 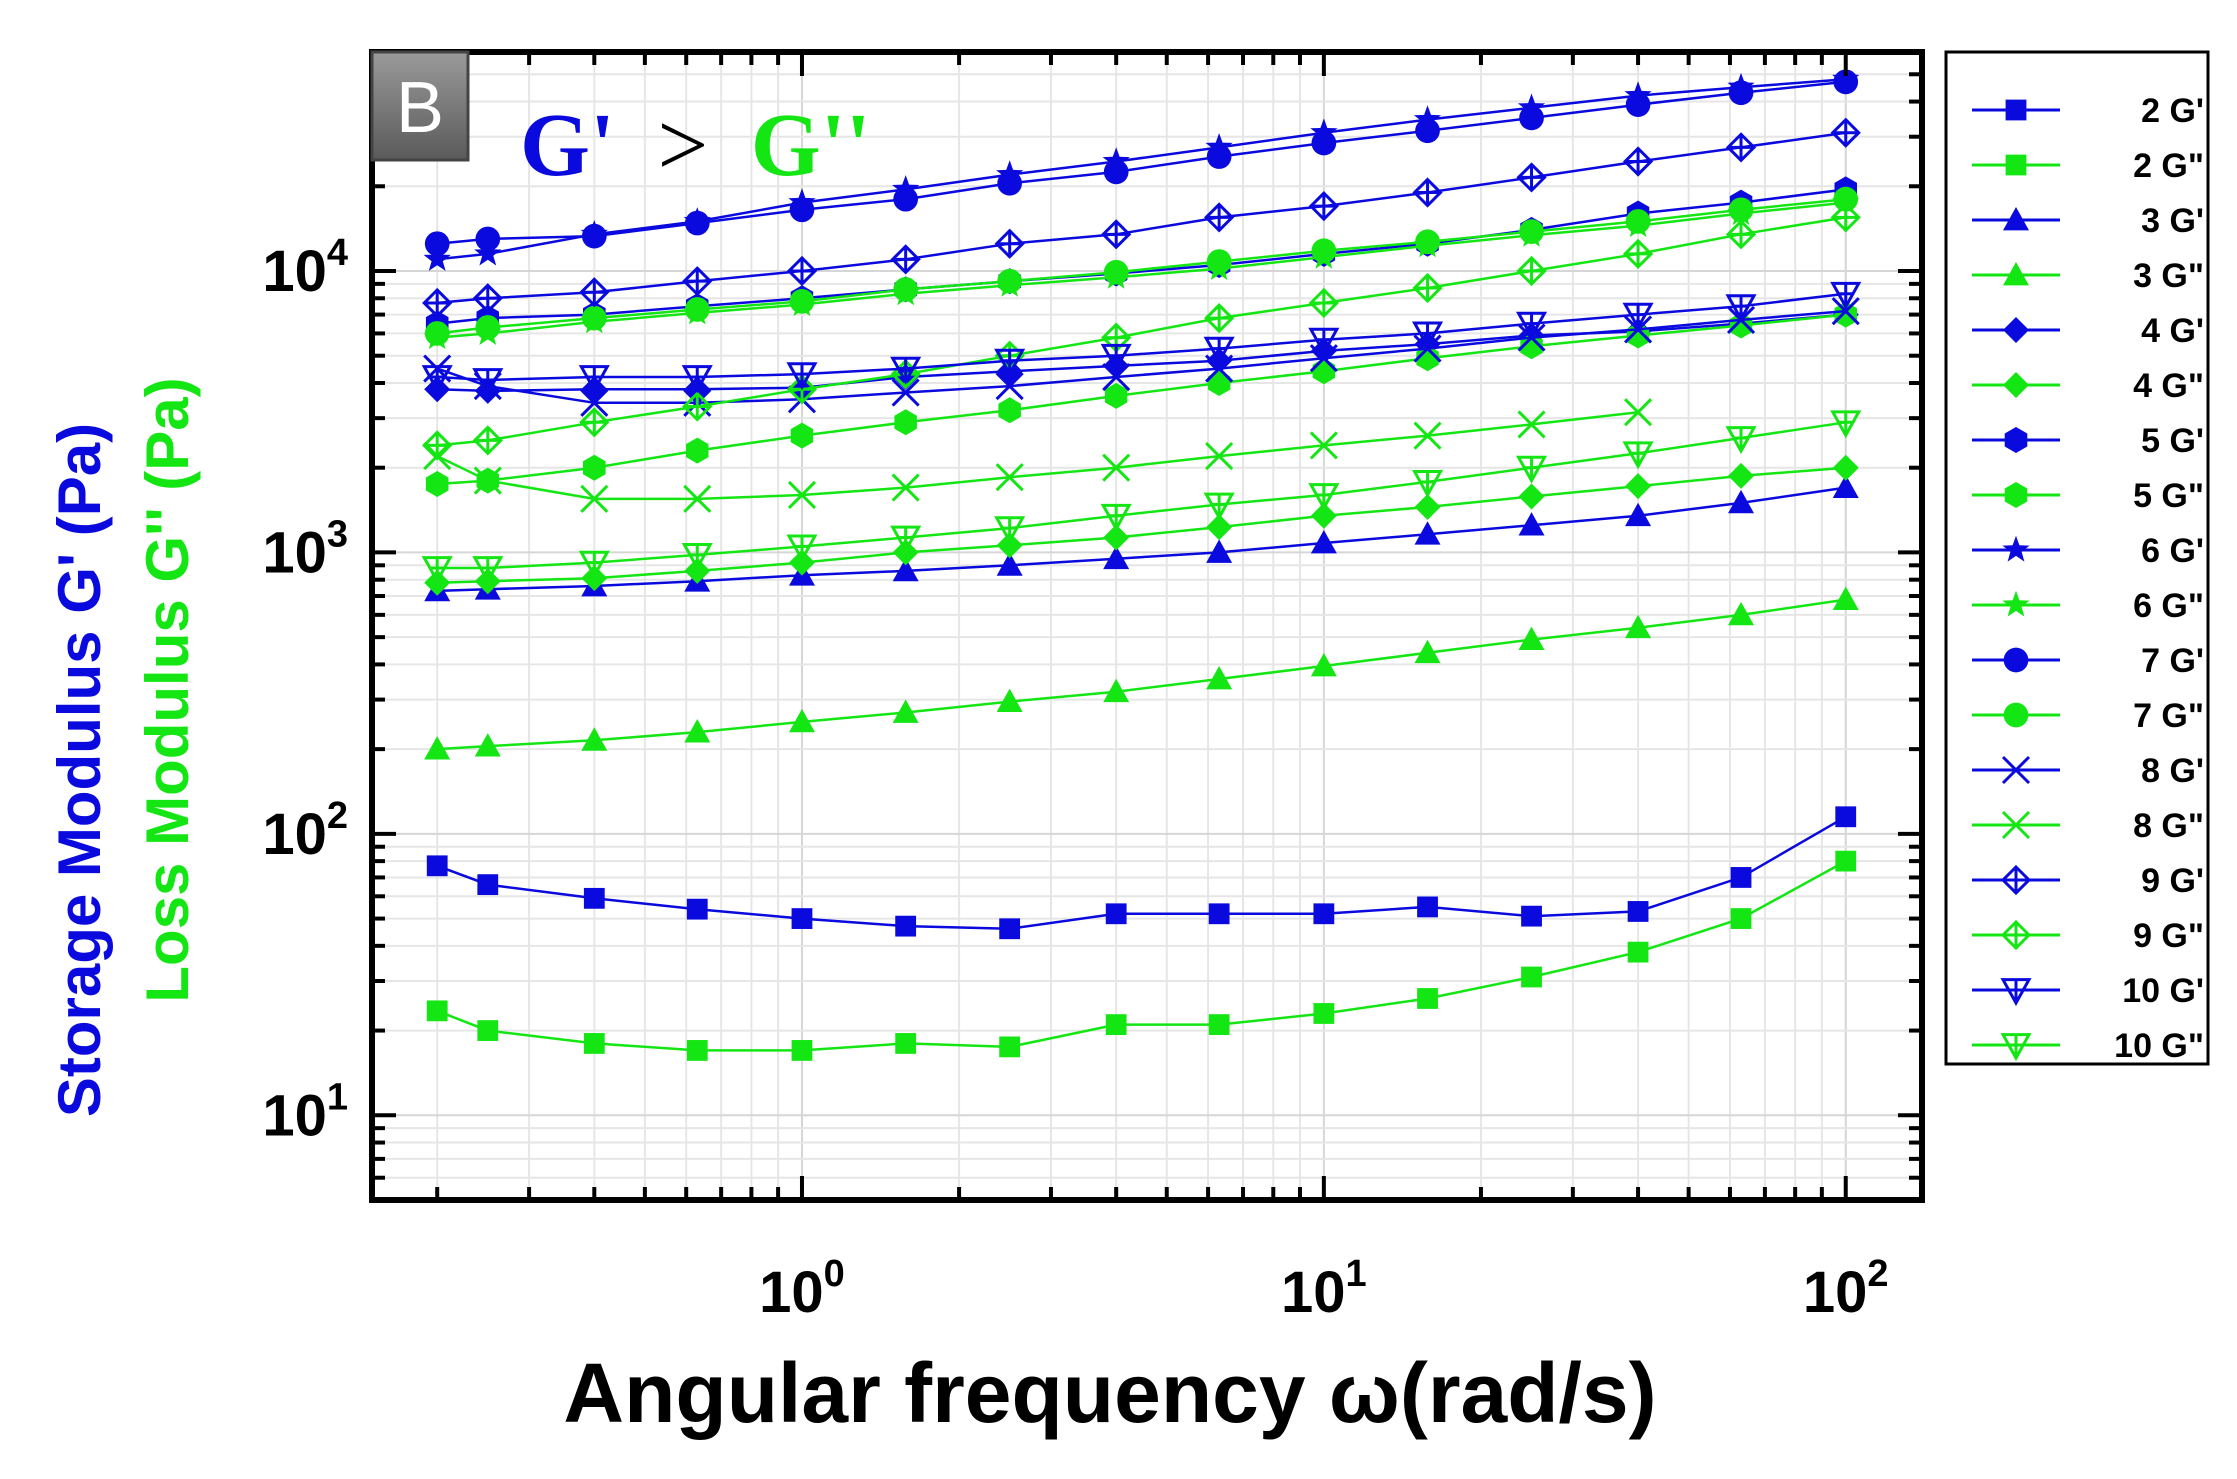 What do you see at coordinates (2088, 386) in the screenshot?
I see `legend-entry: 4 G"` at bounding box center [2088, 386].